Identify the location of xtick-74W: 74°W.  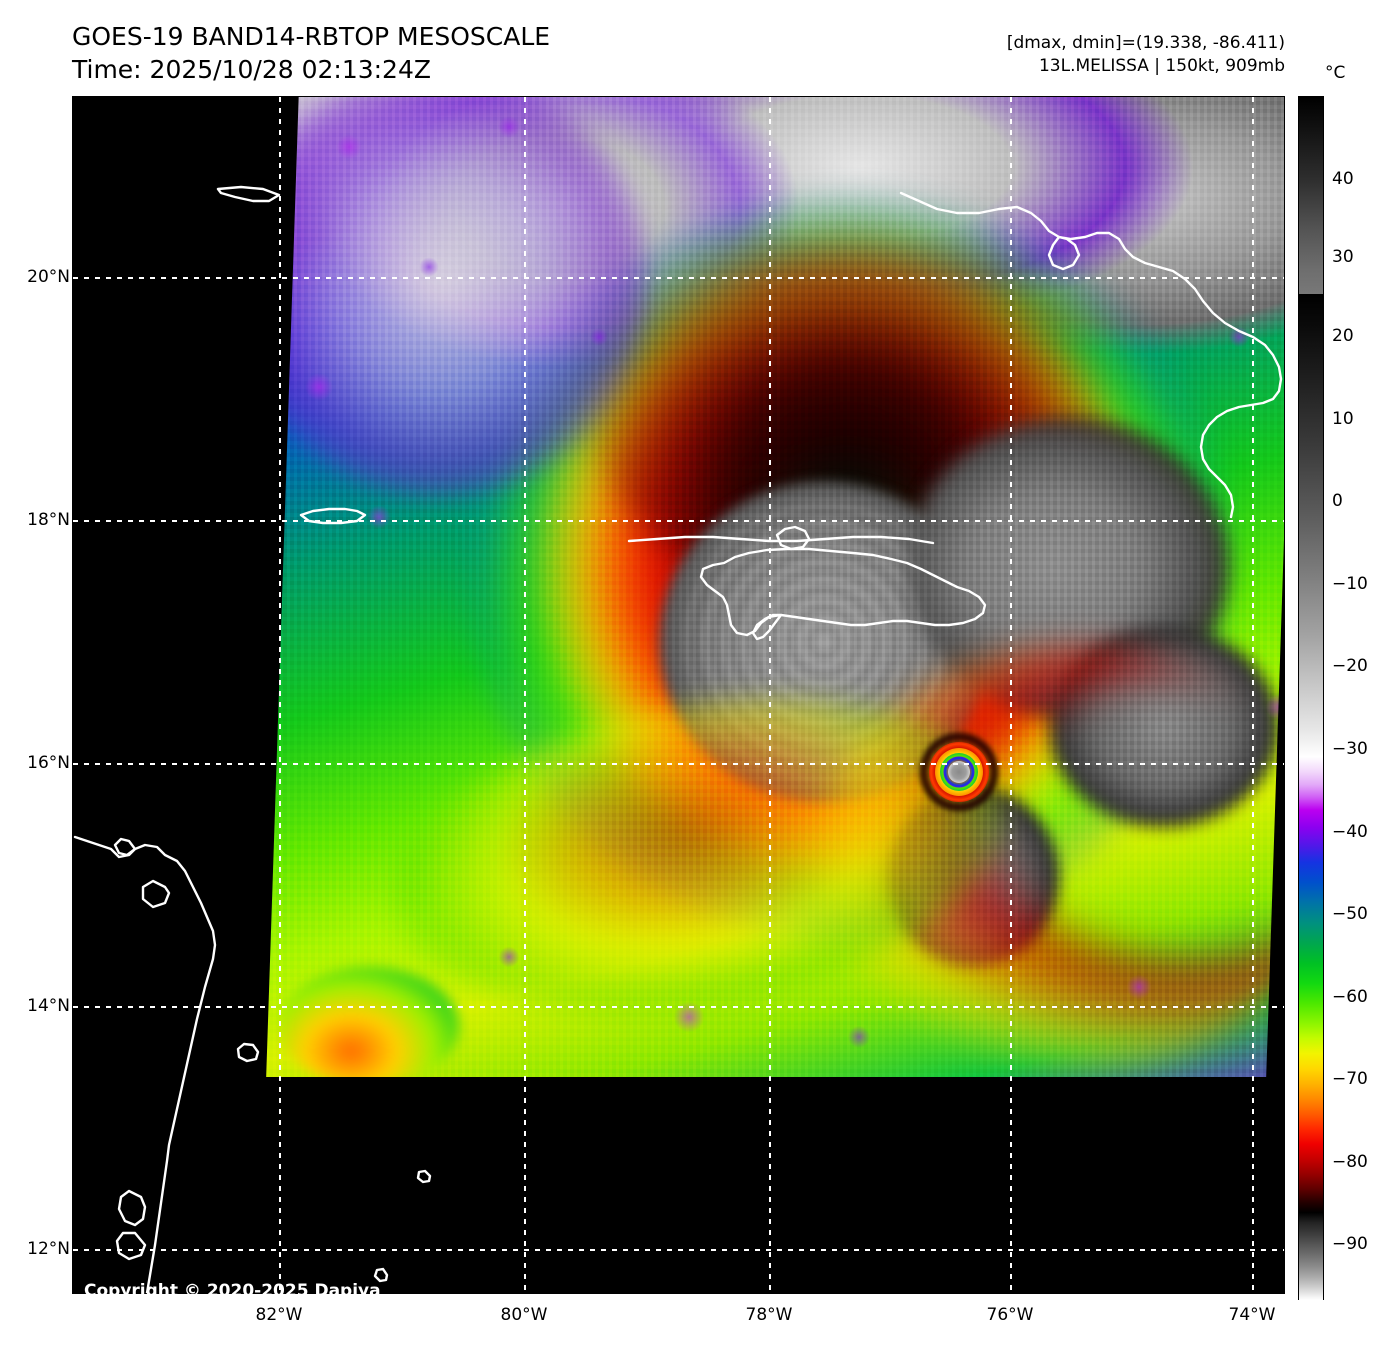
(1252, 1315).